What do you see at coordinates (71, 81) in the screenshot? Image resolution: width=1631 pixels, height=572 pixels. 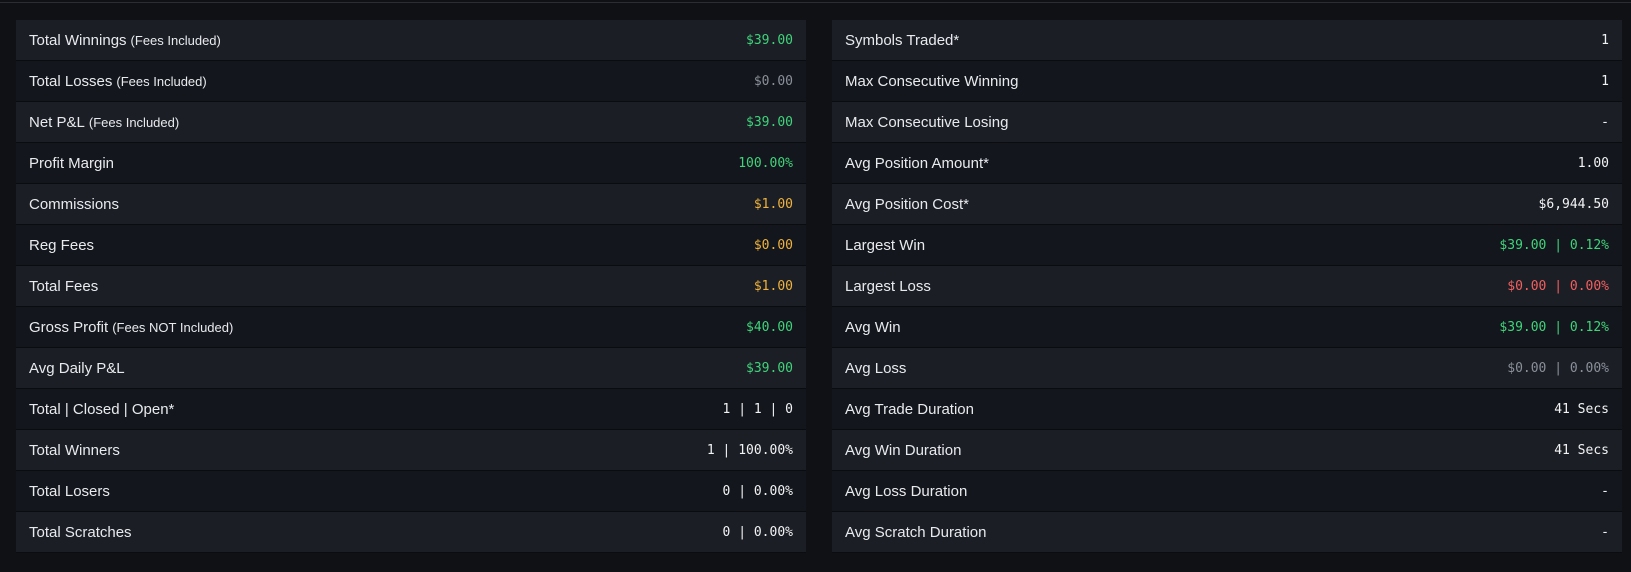 I see `stat-label-text: Total Losses` at bounding box center [71, 81].